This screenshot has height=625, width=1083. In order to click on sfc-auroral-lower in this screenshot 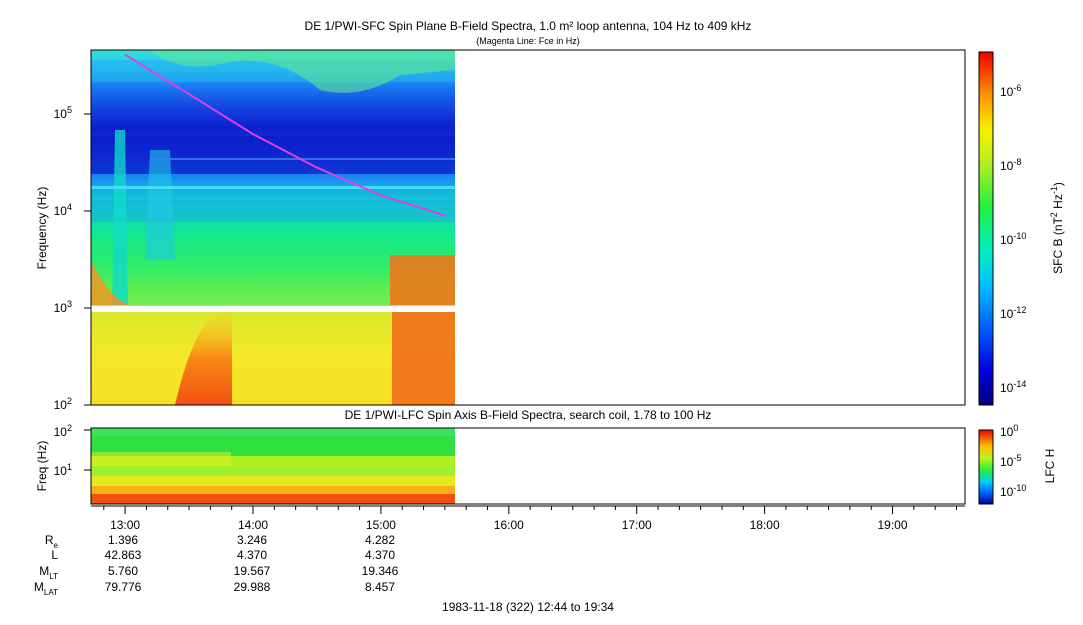, I will do `click(110, 282)`.